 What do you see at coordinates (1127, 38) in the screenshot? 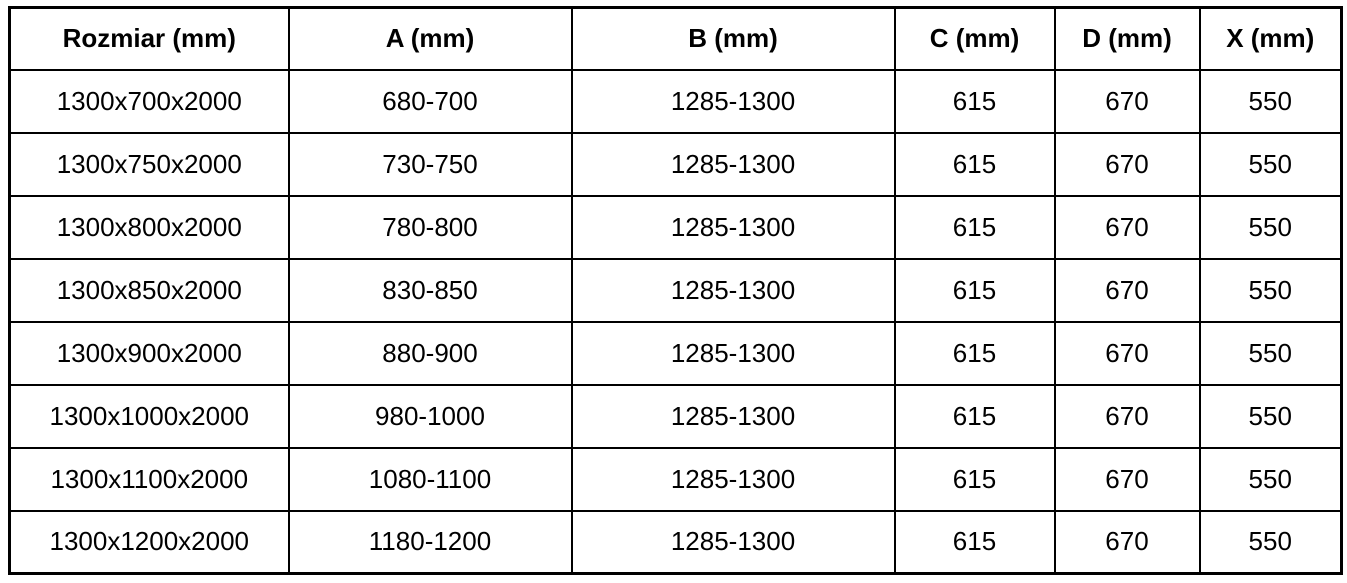
I see `column-header-d: D (mm)` at bounding box center [1127, 38].